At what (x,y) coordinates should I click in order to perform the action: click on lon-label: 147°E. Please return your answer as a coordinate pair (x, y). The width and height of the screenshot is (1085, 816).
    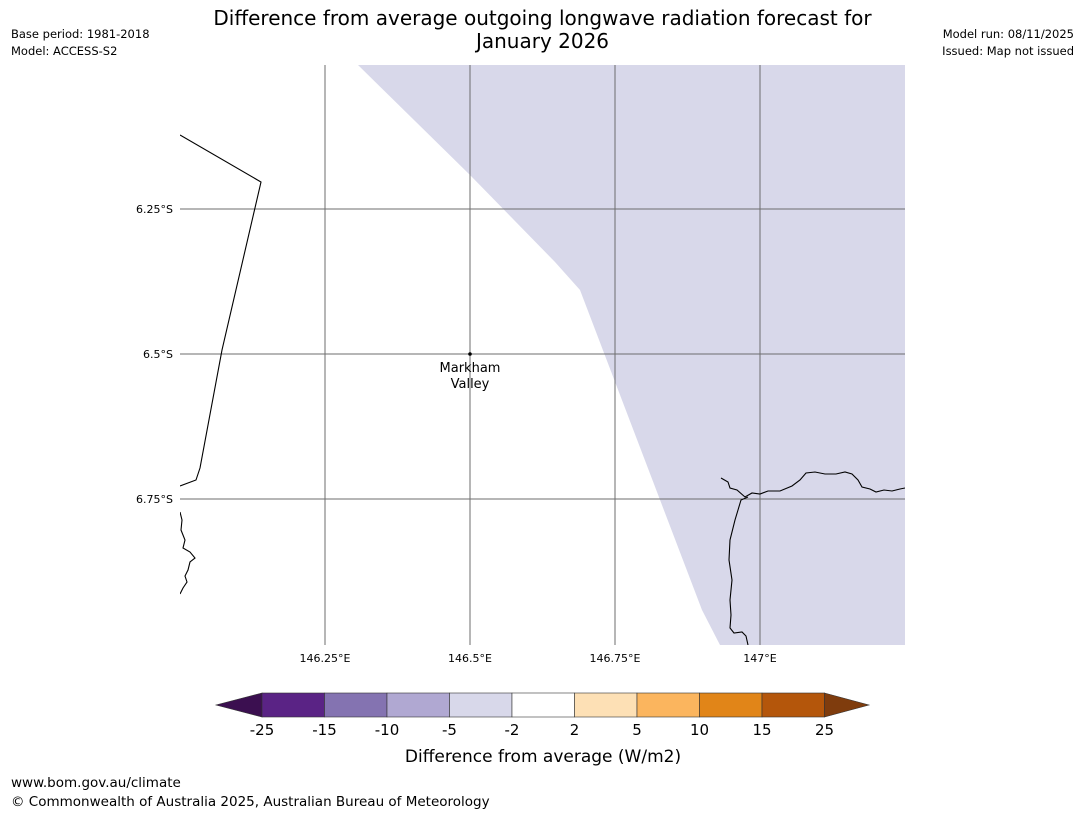
    Looking at the image, I should click on (759, 658).